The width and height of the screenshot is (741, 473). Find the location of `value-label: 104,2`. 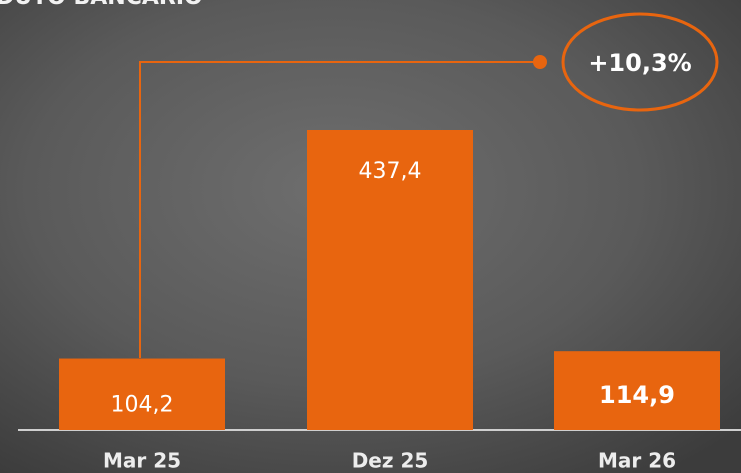

value-label: 104,2 is located at coordinates (142, 405).